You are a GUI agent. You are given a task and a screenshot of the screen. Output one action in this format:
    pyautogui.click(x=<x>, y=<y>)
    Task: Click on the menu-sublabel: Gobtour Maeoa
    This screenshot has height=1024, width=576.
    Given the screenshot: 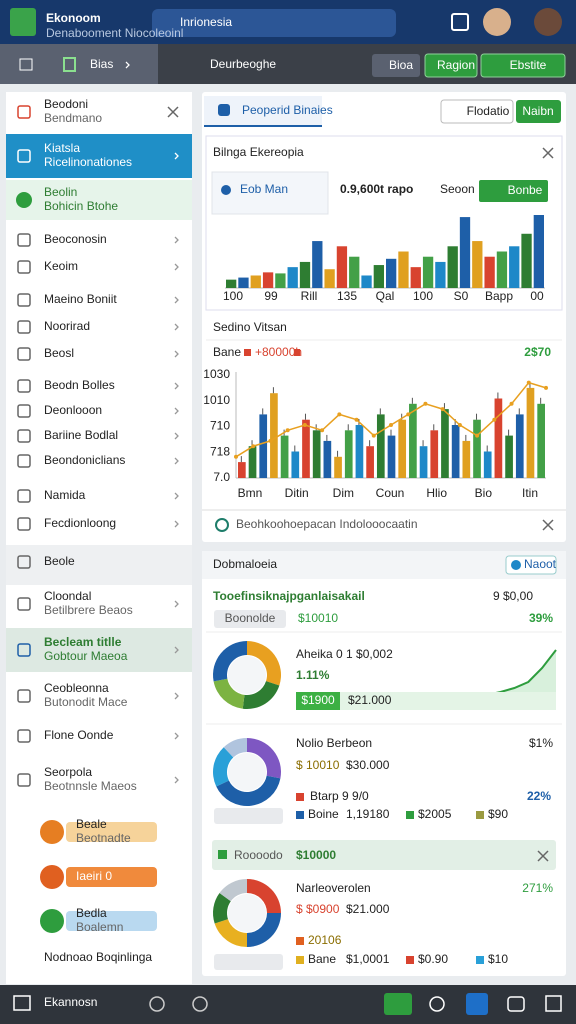 What is the action you would take?
    pyautogui.click(x=86, y=656)
    